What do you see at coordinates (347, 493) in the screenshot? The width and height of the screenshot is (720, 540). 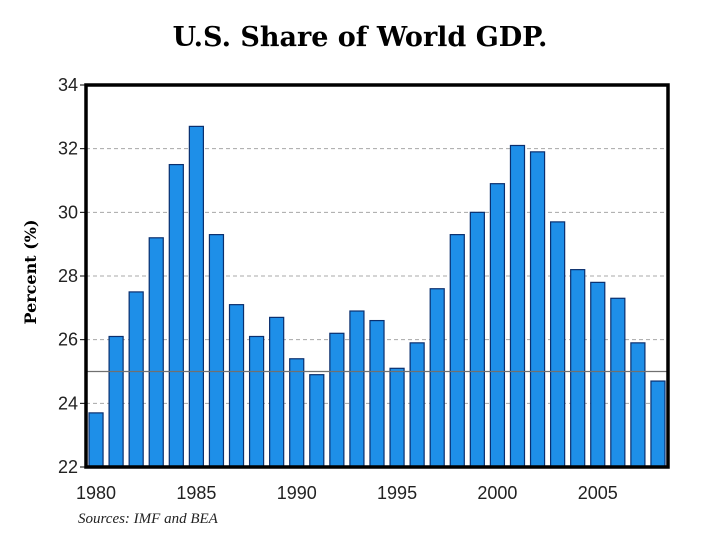 I see `x-axis: 1980 1985 1990 1995 2000 2005` at bounding box center [347, 493].